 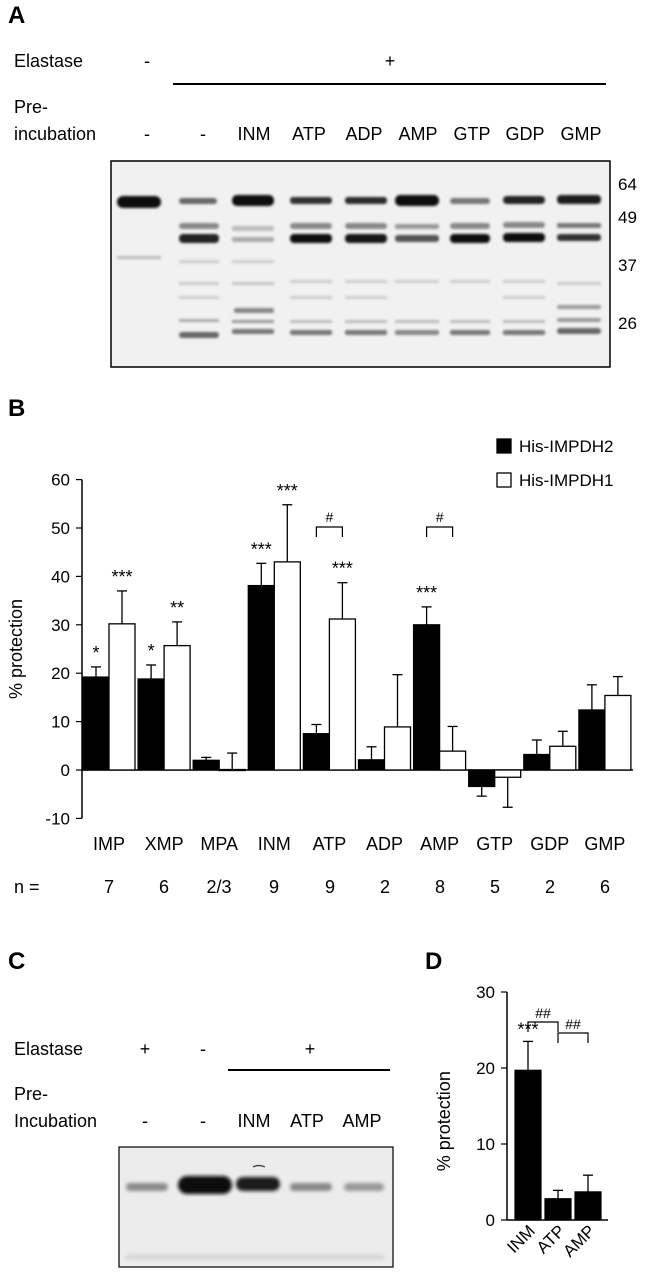 I want to click on lane-label: GMP, so click(x=581, y=134).